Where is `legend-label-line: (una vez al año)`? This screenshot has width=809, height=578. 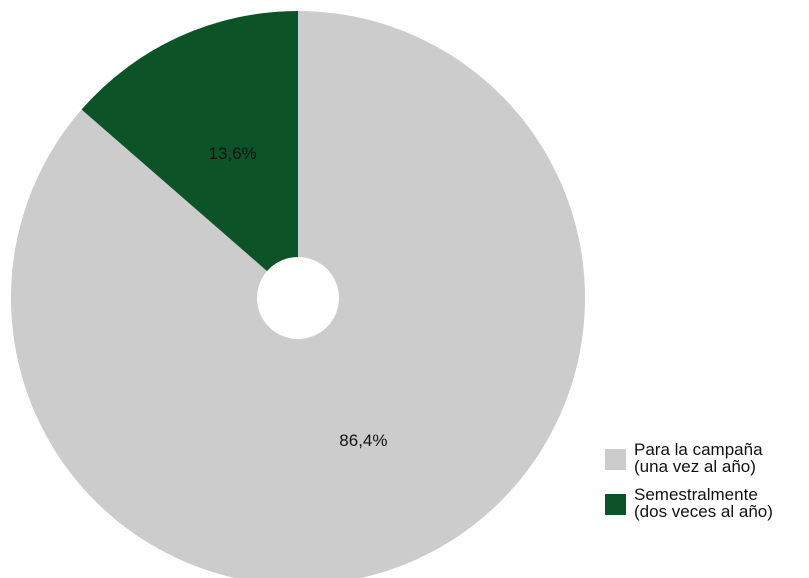 legend-label-line: (una vez al año) is located at coordinates (695, 466).